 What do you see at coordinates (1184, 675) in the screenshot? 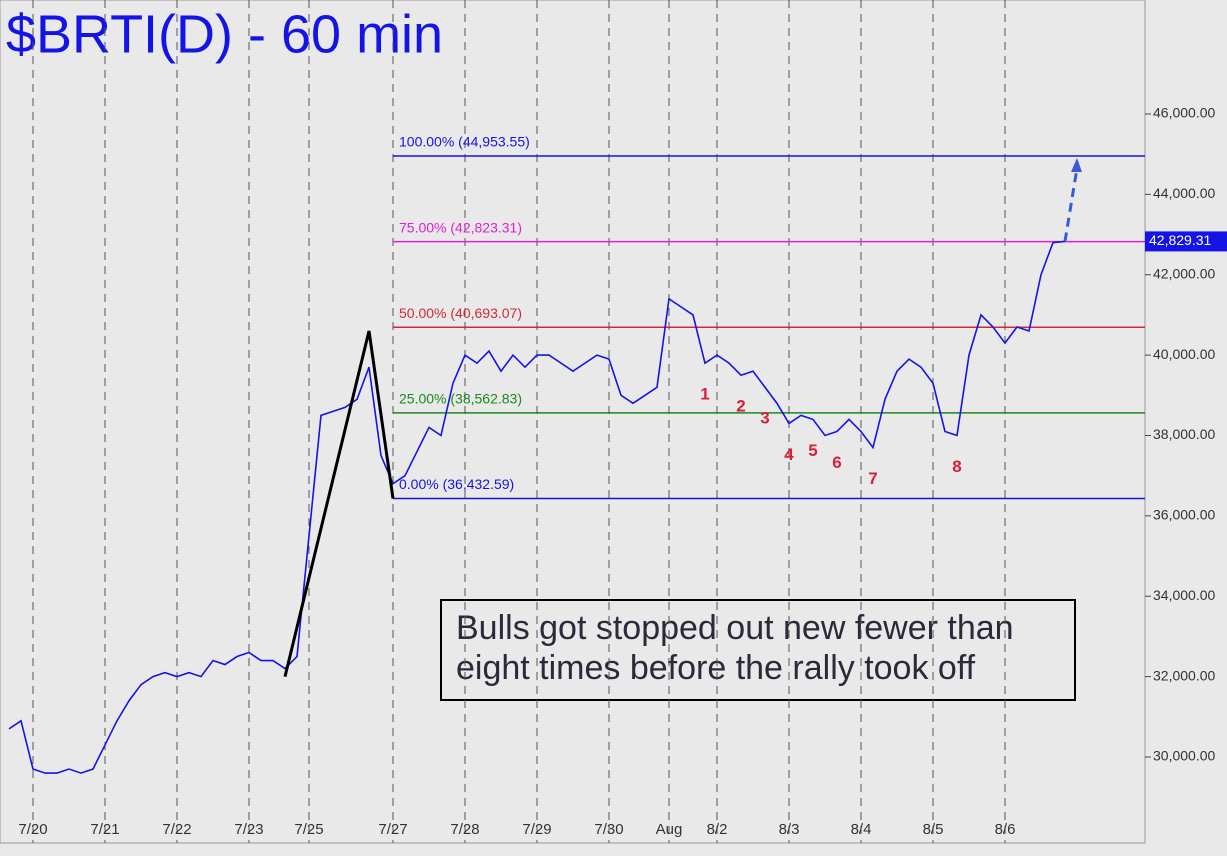
I see `y-tick-label: 32,000.00` at bounding box center [1184, 675].